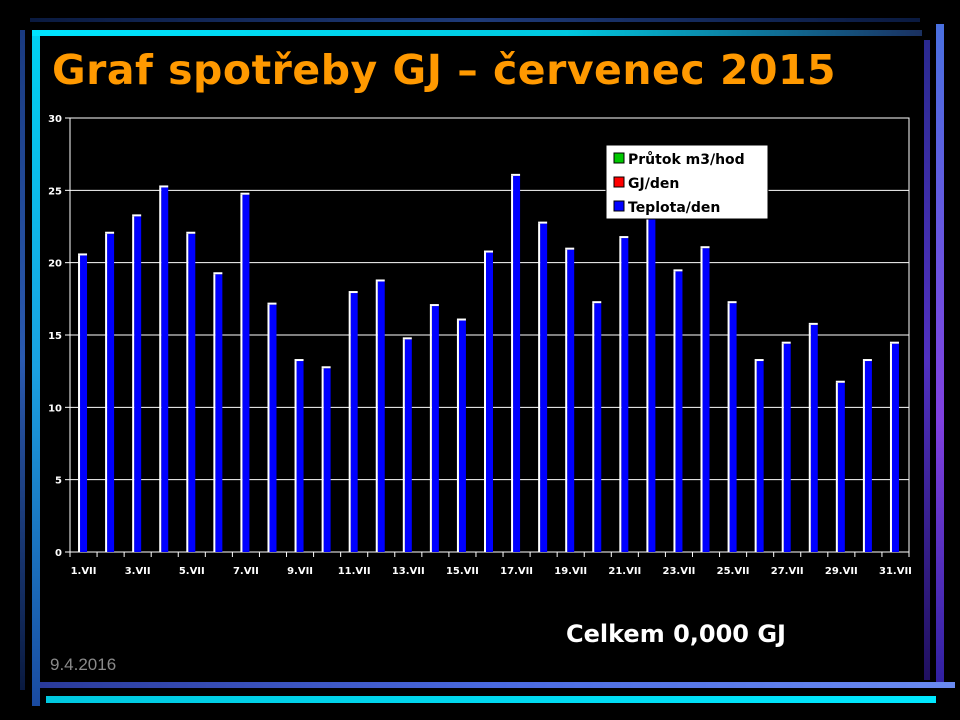  I want to click on x-tick-label: 1.VII, so click(84, 571).